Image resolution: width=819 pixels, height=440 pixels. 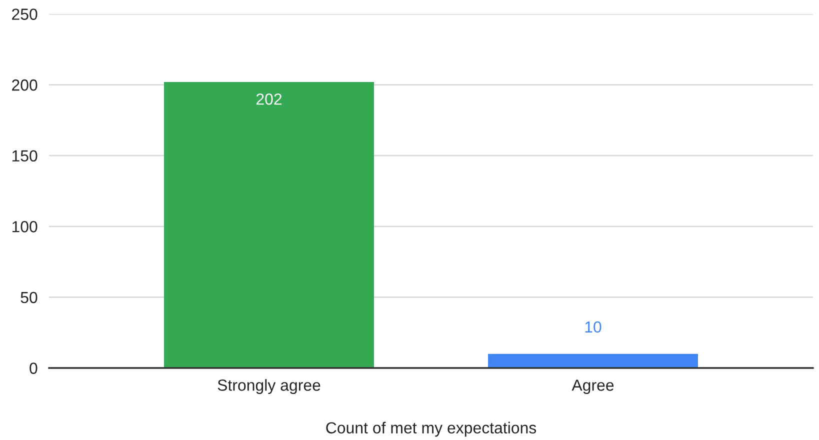 What do you see at coordinates (269, 386) in the screenshot?
I see `x-tick-label: Strongly agree` at bounding box center [269, 386].